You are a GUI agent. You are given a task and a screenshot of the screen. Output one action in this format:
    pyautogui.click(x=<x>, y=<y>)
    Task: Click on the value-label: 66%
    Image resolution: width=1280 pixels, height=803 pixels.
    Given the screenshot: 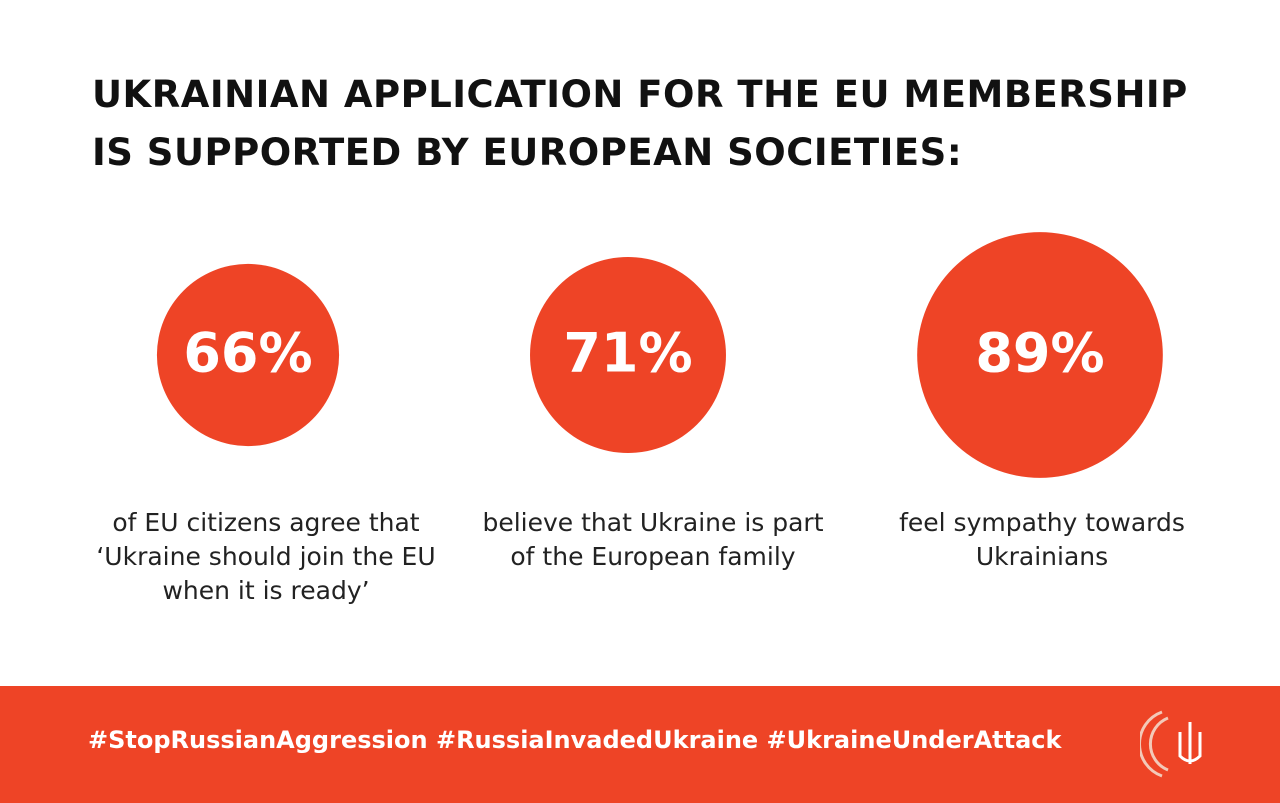 What is the action you would take?
    pyautogui.click(x=247, y=353)
    